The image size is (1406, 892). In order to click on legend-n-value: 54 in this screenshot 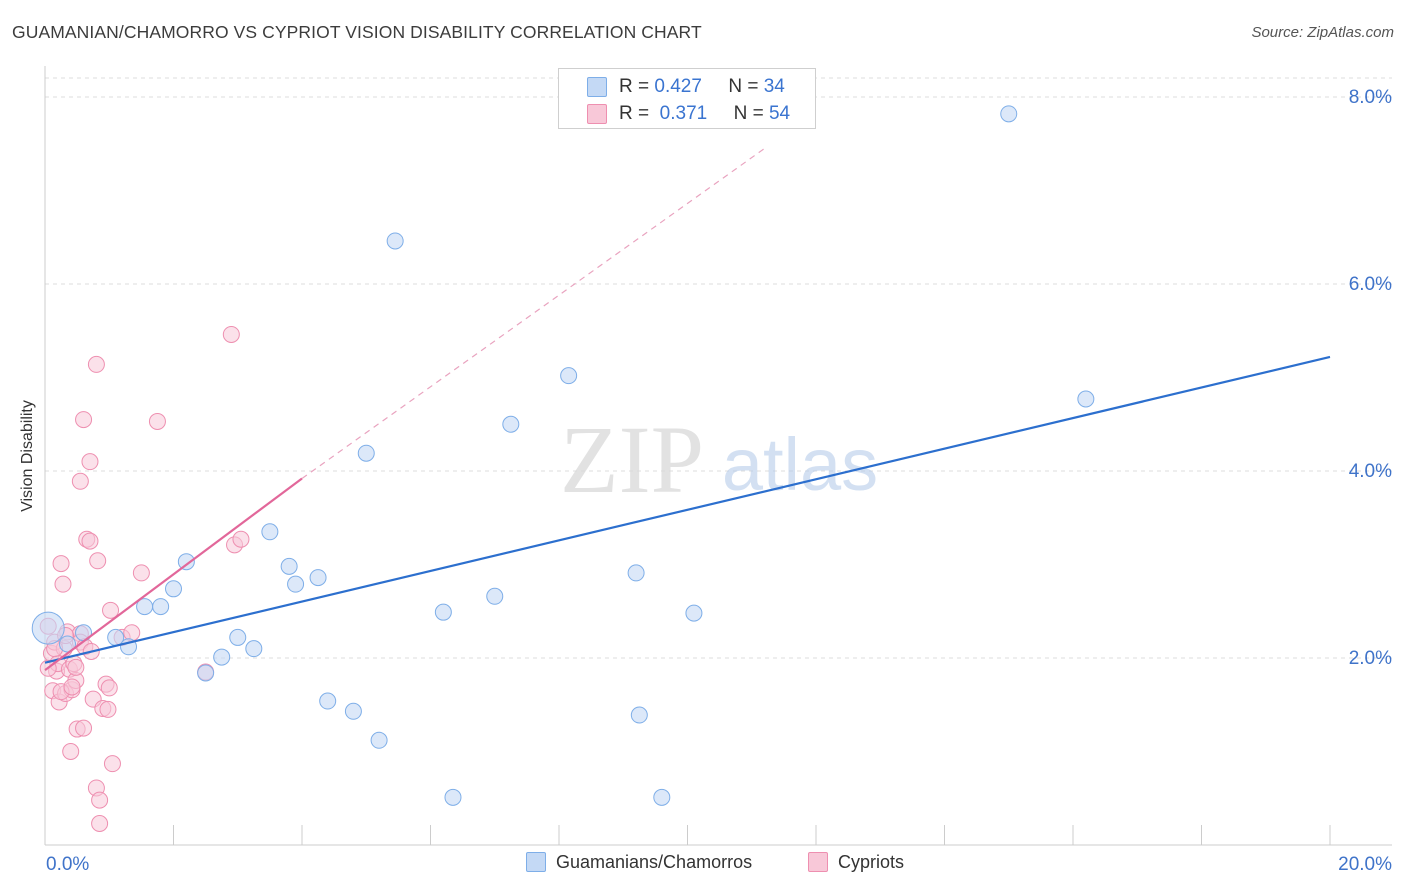, I will do `click(779, 113)`.